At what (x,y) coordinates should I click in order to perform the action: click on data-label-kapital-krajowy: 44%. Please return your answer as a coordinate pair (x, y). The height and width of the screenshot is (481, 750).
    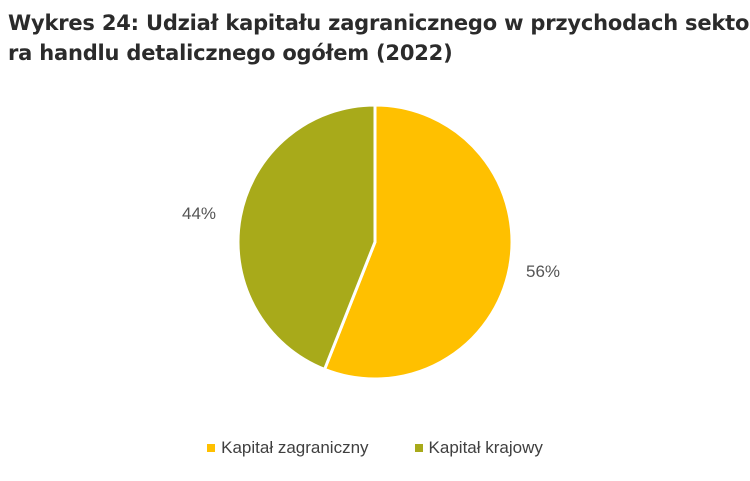
    Looking at the image, I should click on (199, 213).